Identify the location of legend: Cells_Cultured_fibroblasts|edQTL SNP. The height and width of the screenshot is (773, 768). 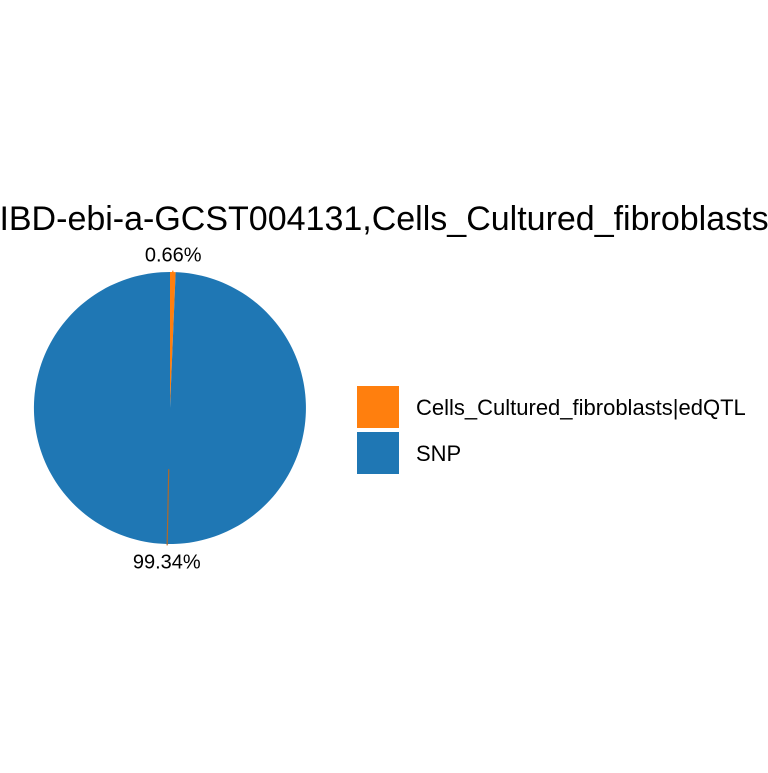
(551, 430).